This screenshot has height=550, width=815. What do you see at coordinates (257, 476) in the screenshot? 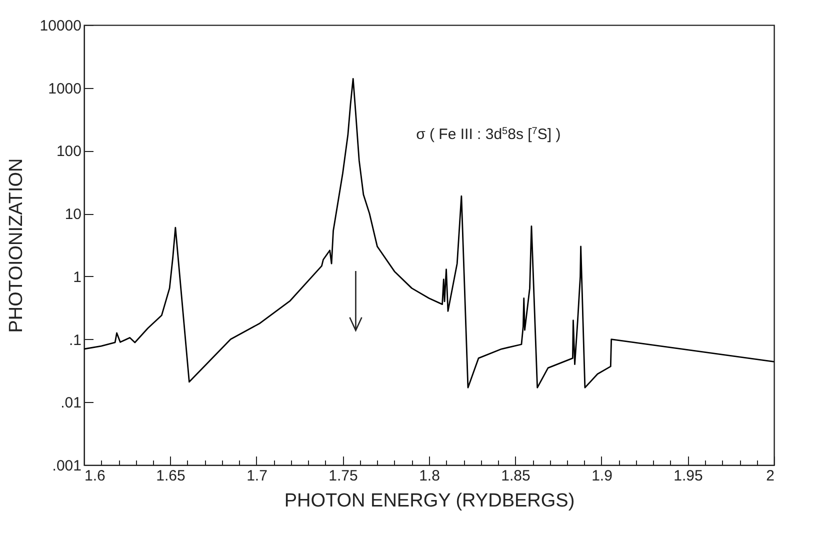
I see `x-tick-label: 1.7` at bounding box center [257, 476].